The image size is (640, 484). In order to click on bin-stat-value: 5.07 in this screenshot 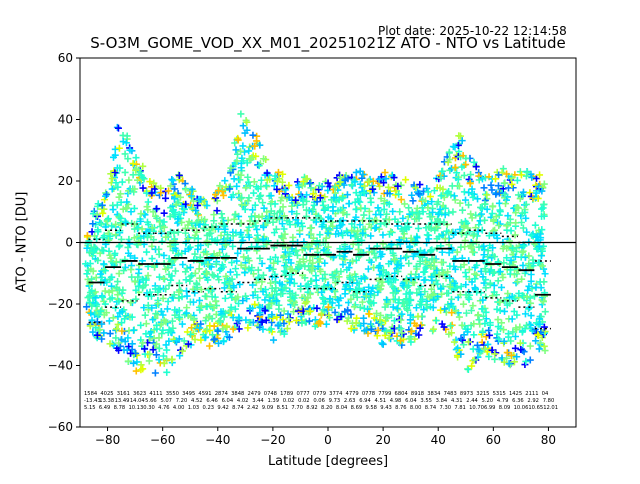, I will do `click(166, 401)`.